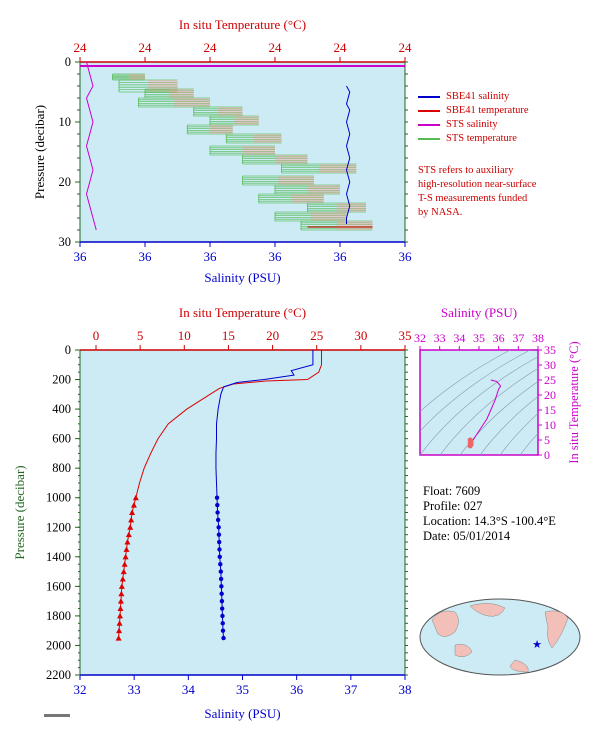  What do you see at coordinates (547, 440) in the screenshot?
I see `ts-temp-tick-label: 5` at bounding box center [547, 440].